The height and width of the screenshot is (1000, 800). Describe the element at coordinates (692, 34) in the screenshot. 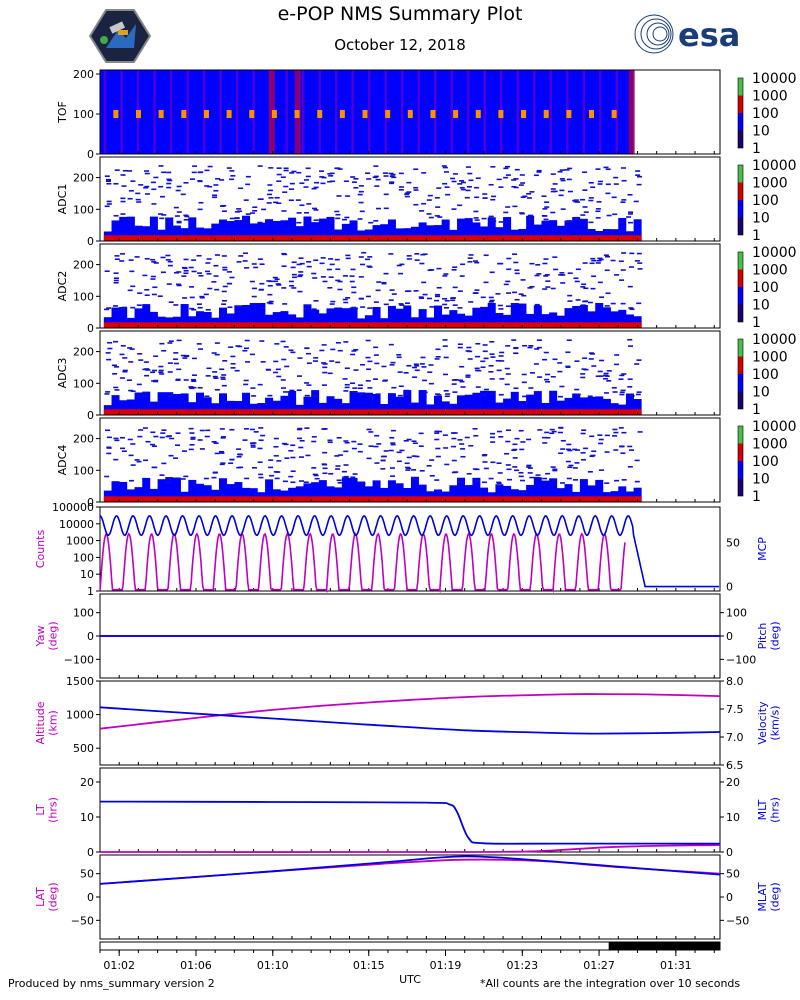

I see `esa-logo: esa` at that location.